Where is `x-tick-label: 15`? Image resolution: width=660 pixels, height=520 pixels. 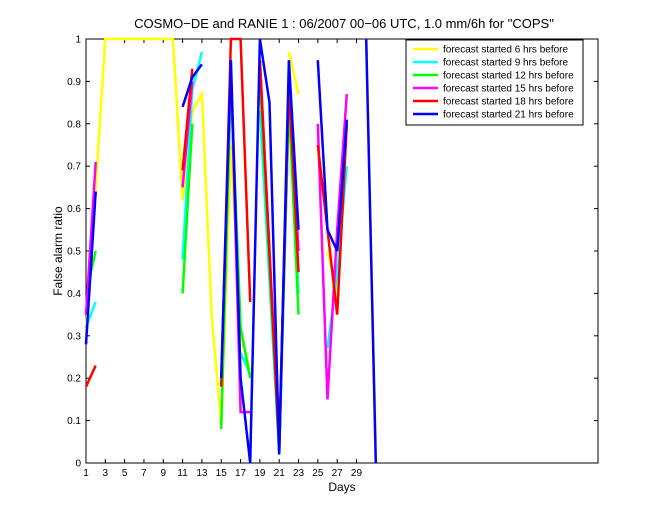
x-tick-label: 15 is located at coordinates (222, 473).